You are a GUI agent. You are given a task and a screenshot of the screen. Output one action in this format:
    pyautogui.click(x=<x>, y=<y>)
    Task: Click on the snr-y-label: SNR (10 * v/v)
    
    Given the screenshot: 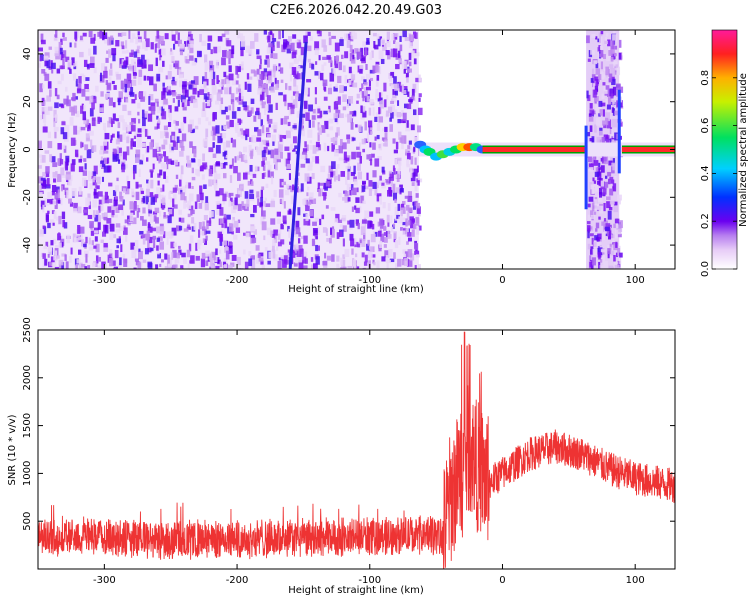 What is the action you would take?
    pyautogui.click(x=12, y=449)
    